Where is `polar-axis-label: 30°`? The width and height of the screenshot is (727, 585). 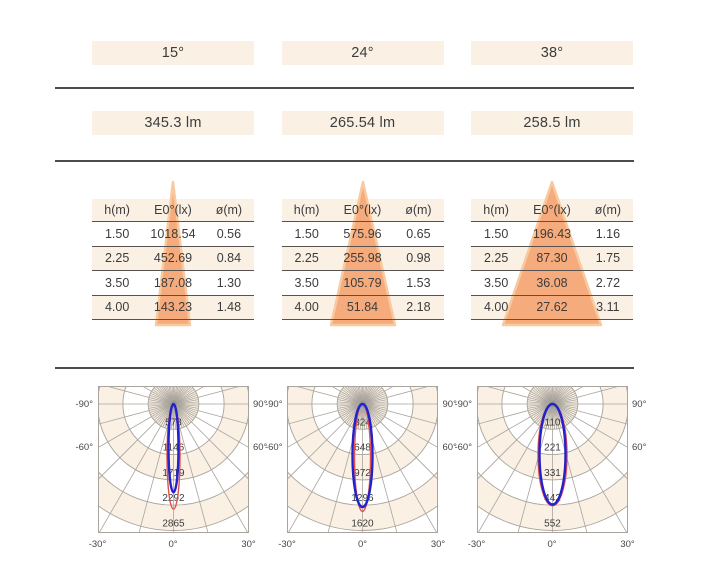
polar-axis-label: 30° is located at coordinates (627, 544).